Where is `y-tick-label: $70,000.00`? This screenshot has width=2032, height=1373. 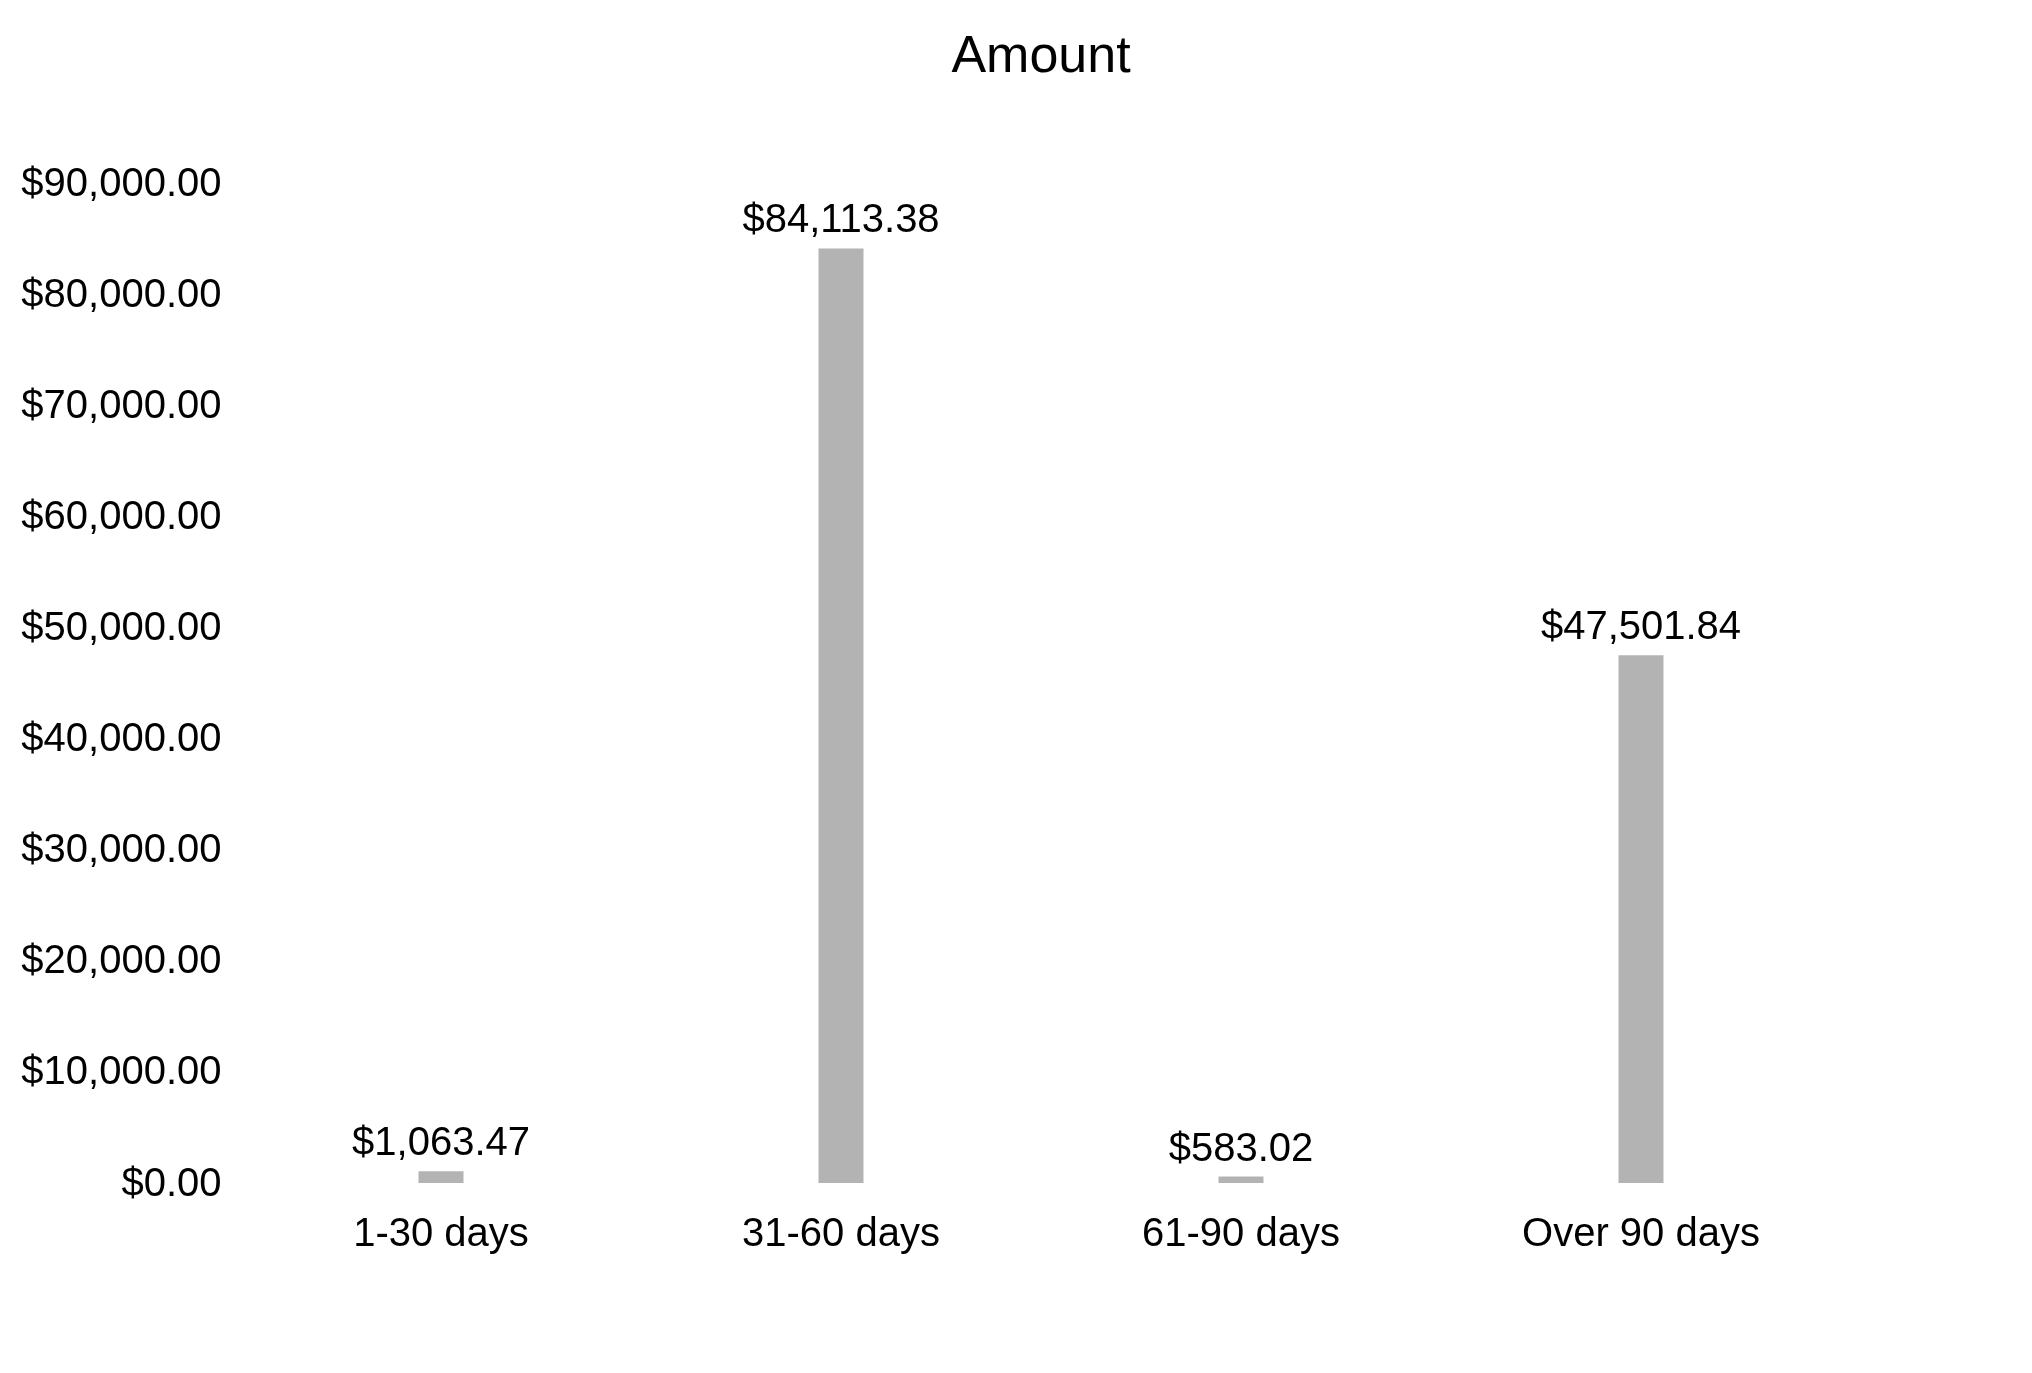
y-tick-label: $70,000.00 is located at coordinates (121, 403).